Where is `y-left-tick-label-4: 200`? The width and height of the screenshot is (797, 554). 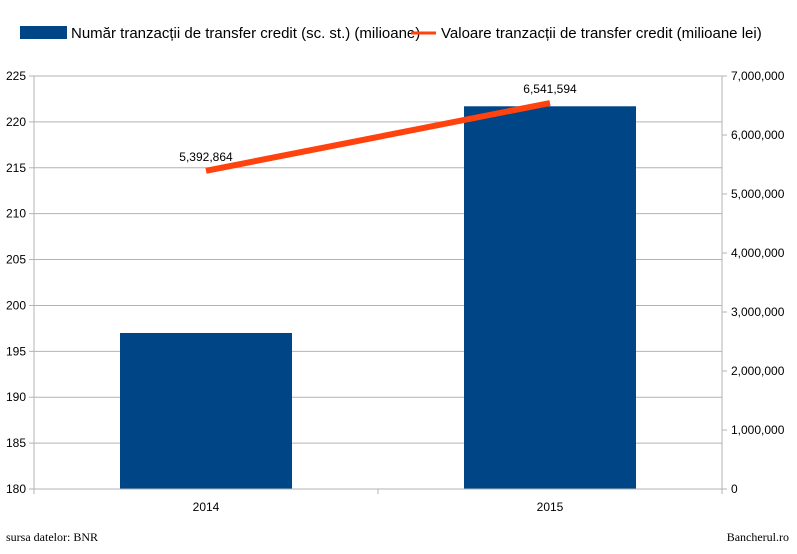 y-left-tick-label-4: 200 is located at coordinates (16, 305).